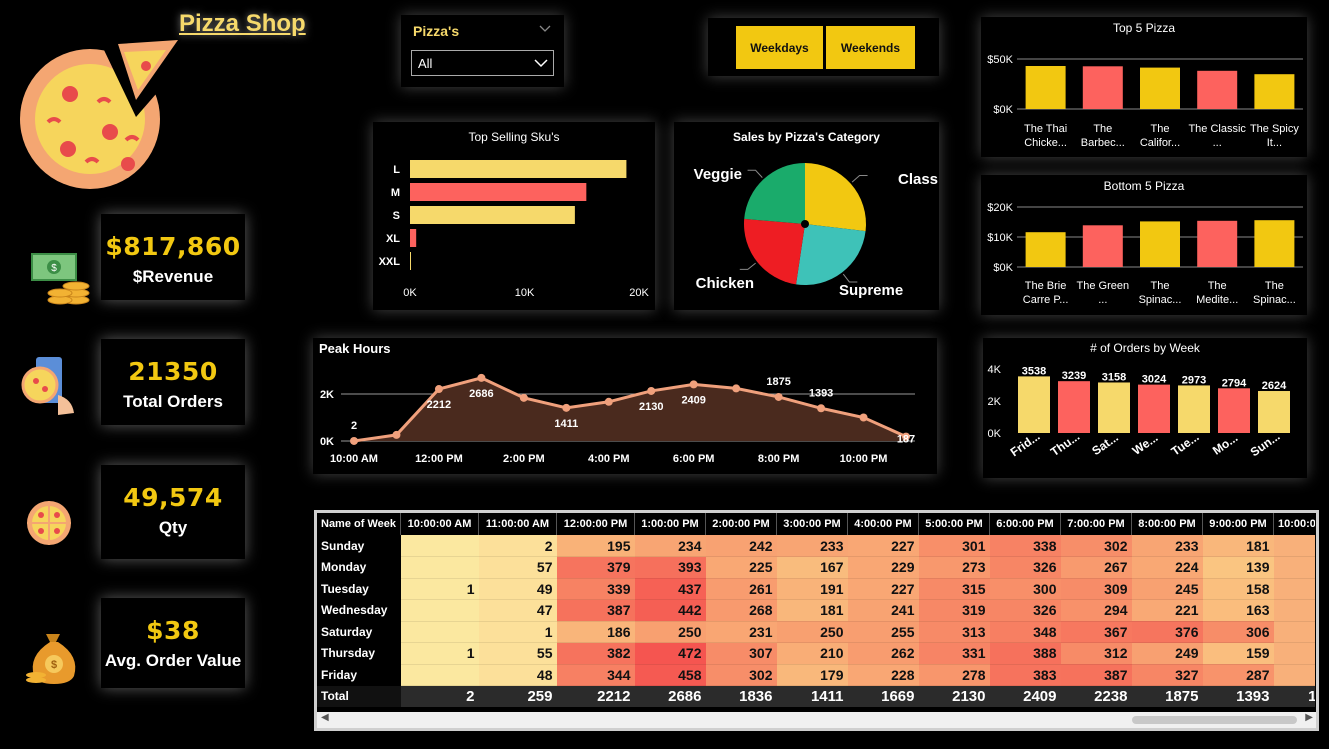  I want to click on matrix-row-header: Name of Week, so click(359, 524).